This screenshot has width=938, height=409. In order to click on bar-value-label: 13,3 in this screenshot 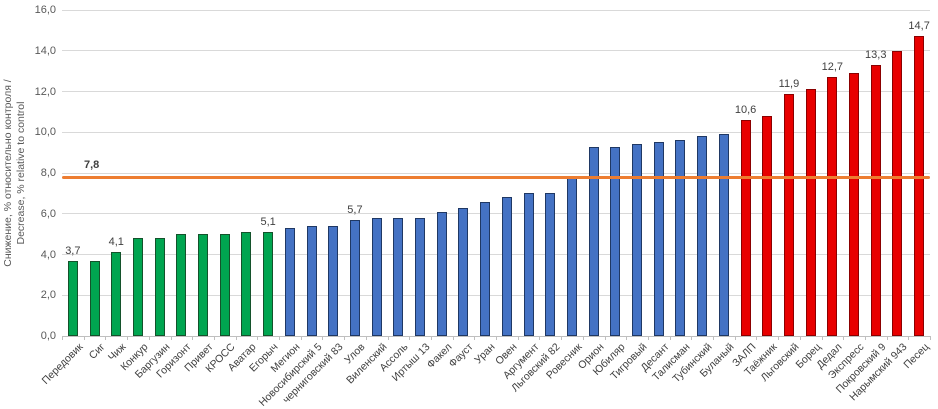, I will do `click(876, 55)`.